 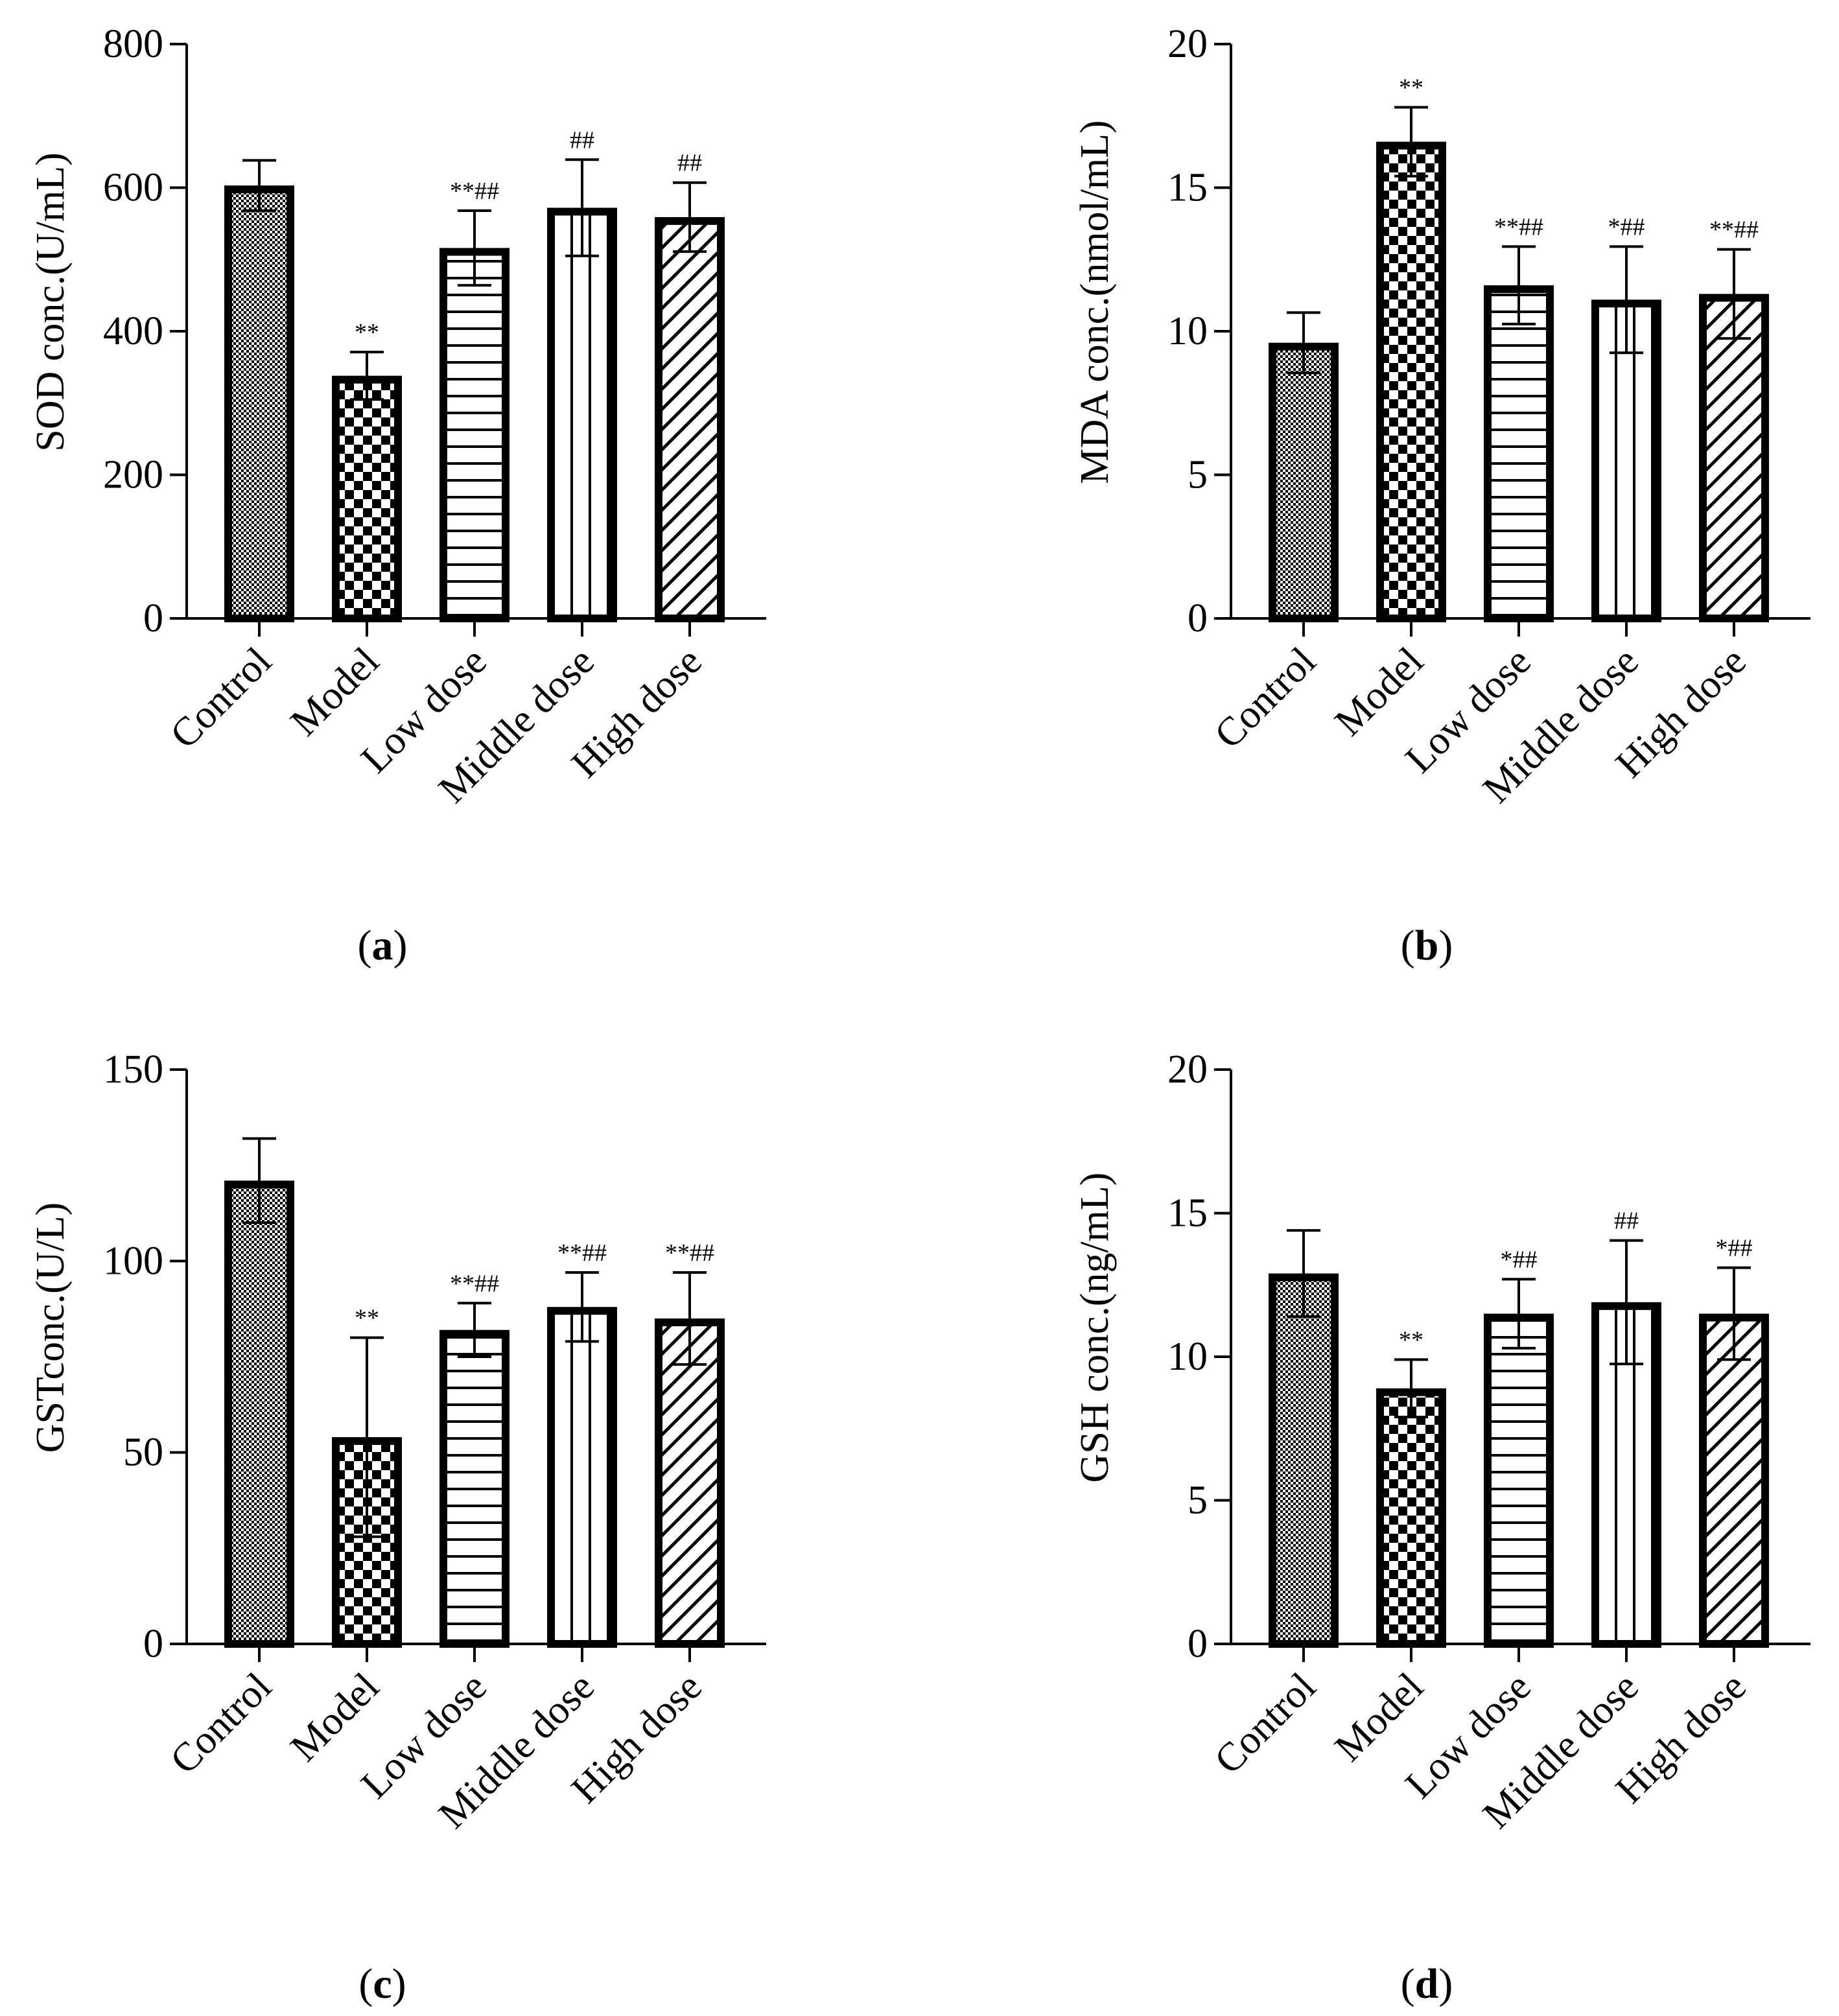 I want to click on panel-letter: d, so click(x=1427, y=1984).